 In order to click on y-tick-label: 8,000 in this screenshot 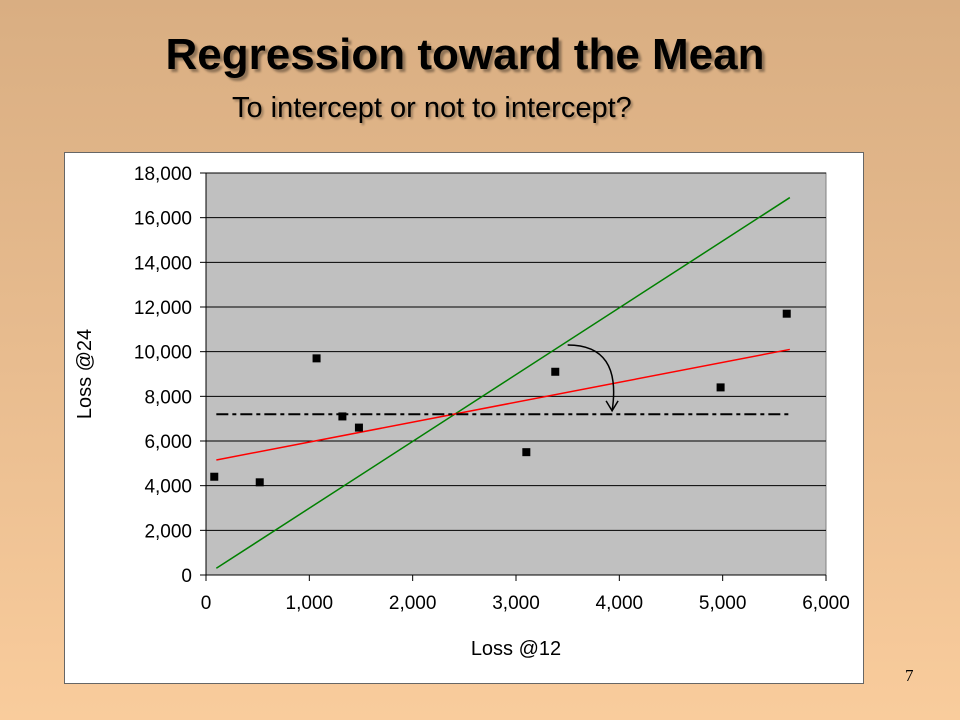, I will do `click(168, 397)`.